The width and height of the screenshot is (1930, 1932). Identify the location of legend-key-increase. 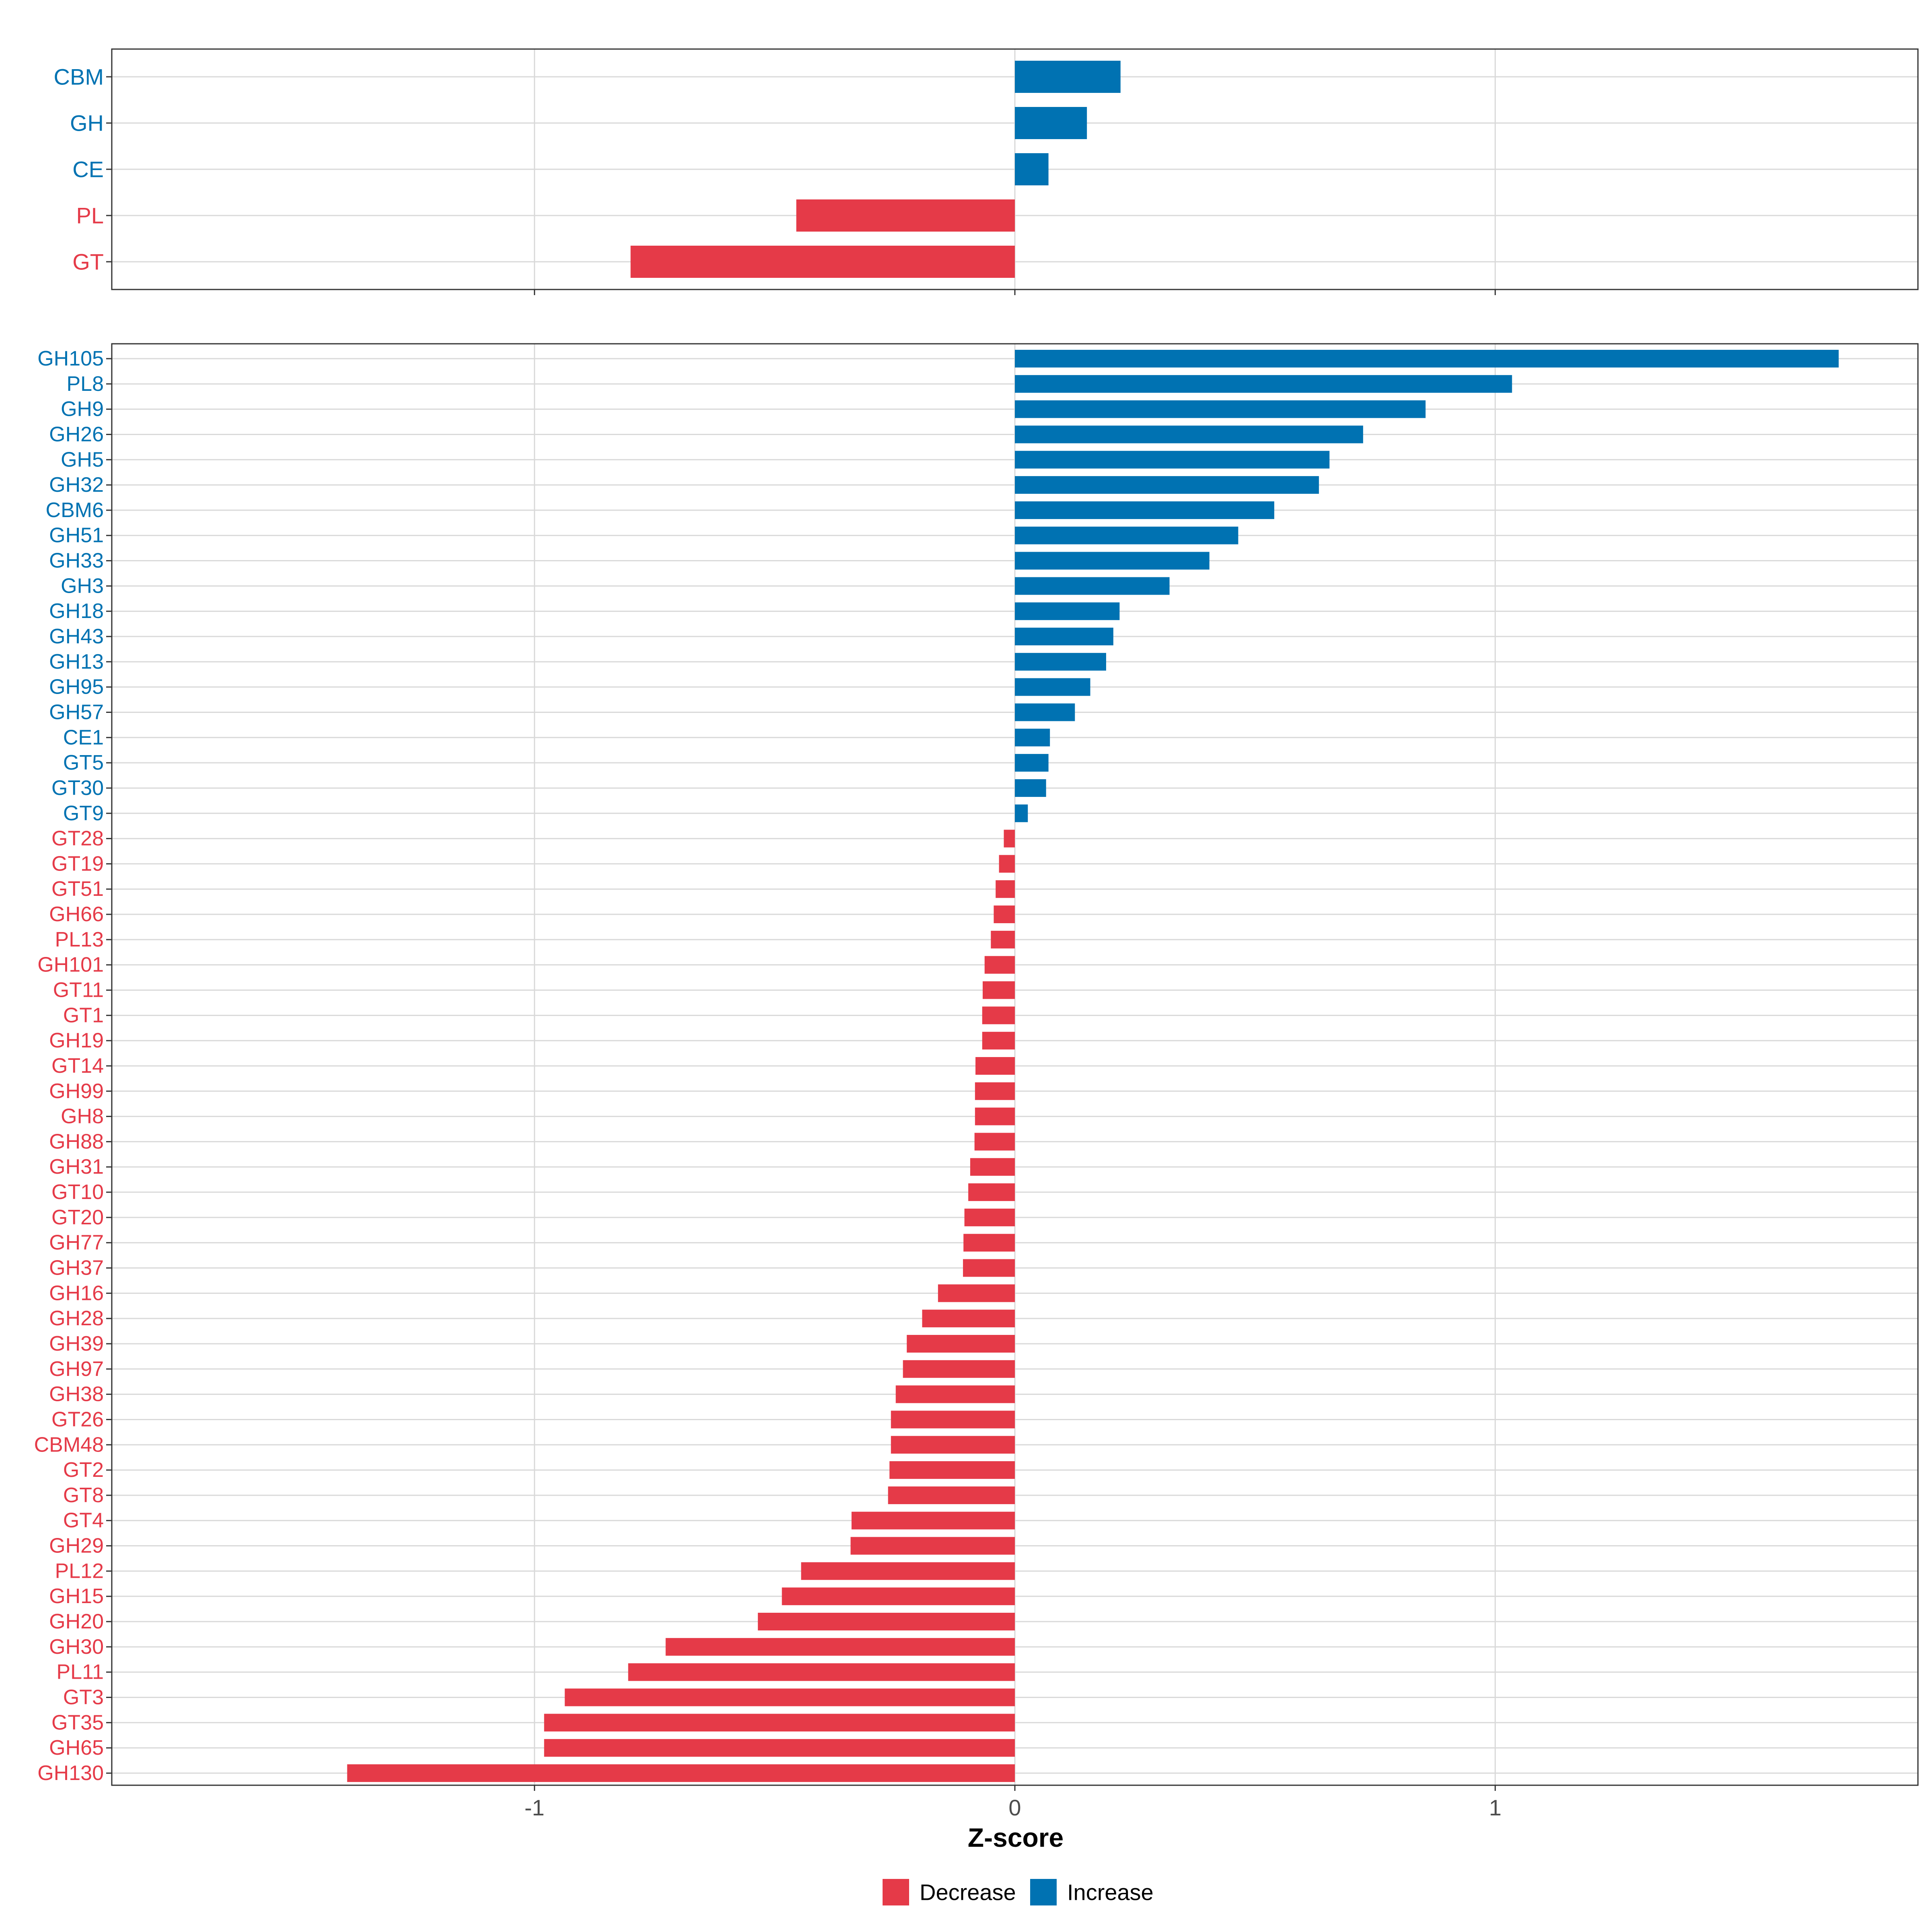
(1043, 1892).